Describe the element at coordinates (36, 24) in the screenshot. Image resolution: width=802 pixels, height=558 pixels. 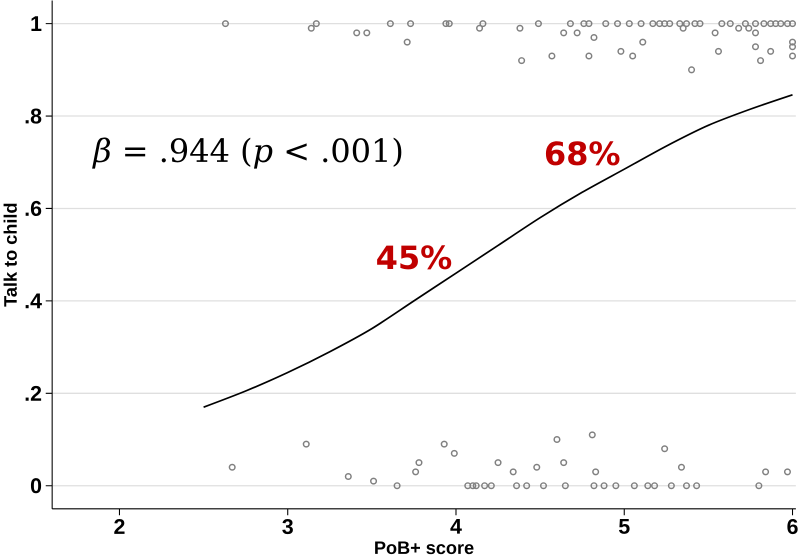
I see `y-tick-label: 1` at that location.